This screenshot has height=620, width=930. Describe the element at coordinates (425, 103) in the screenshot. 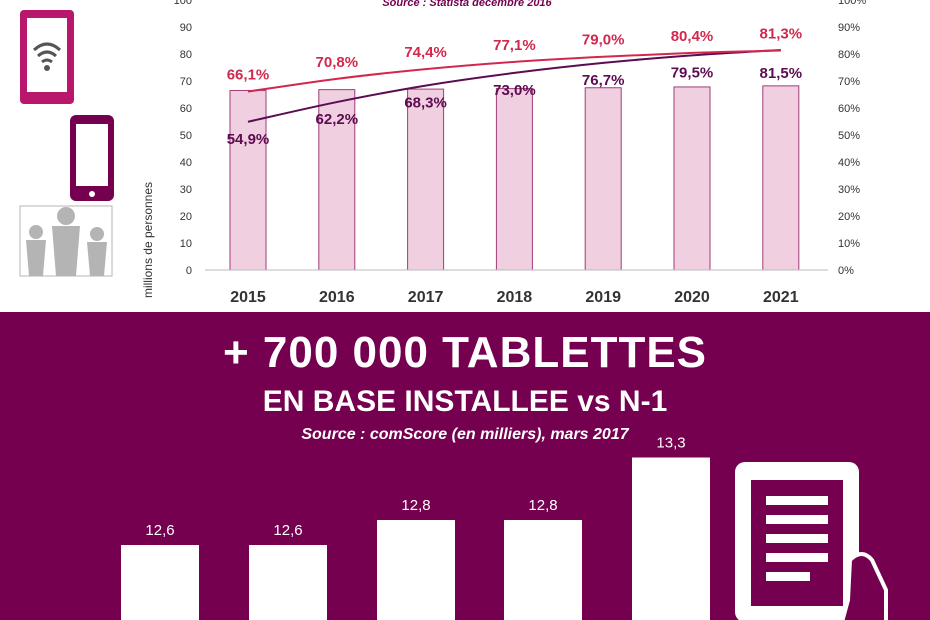

I see `data-label-smartphone: 68,3%` at that location.